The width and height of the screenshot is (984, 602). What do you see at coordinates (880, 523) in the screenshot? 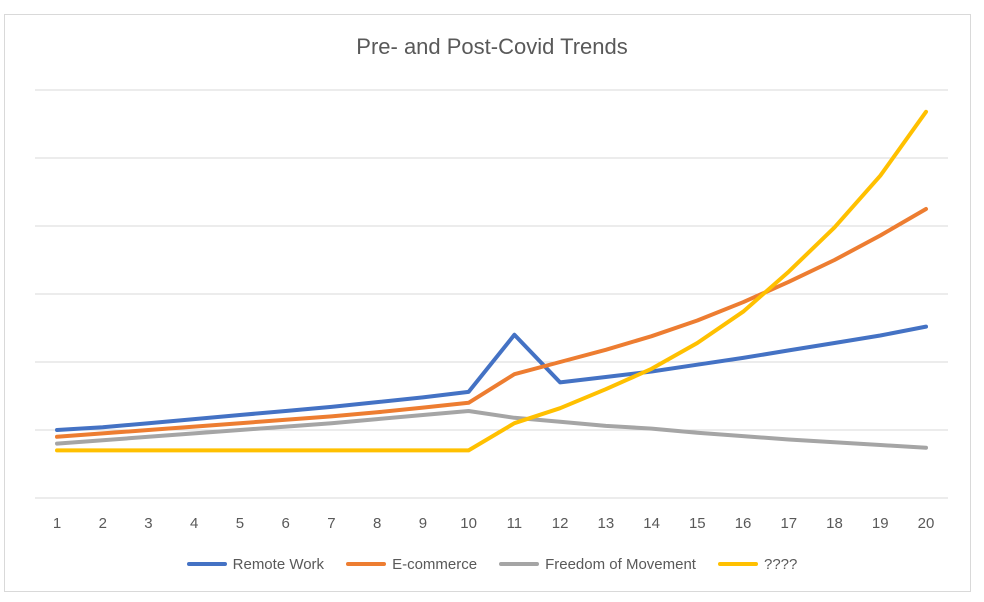
I see `x-tick-label: 19` at bounding box center [880, 523].